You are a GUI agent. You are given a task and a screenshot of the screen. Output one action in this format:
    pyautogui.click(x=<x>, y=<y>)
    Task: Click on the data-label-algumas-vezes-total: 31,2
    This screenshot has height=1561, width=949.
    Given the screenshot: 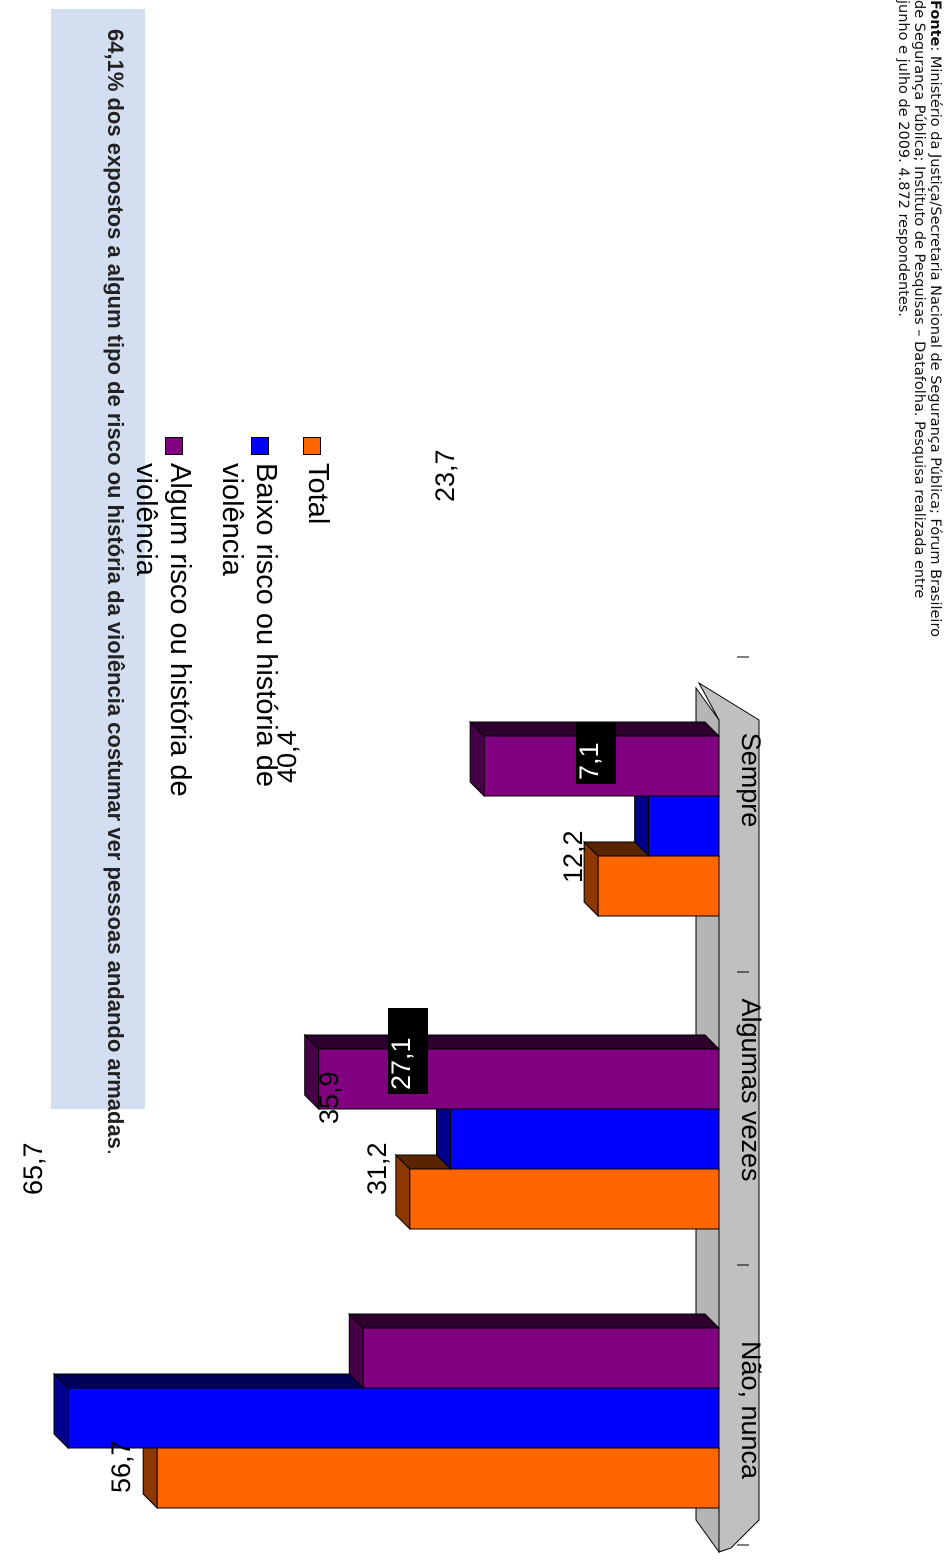 What is the action you would take?
    pyautogui.click(x=377, y=1168)
    